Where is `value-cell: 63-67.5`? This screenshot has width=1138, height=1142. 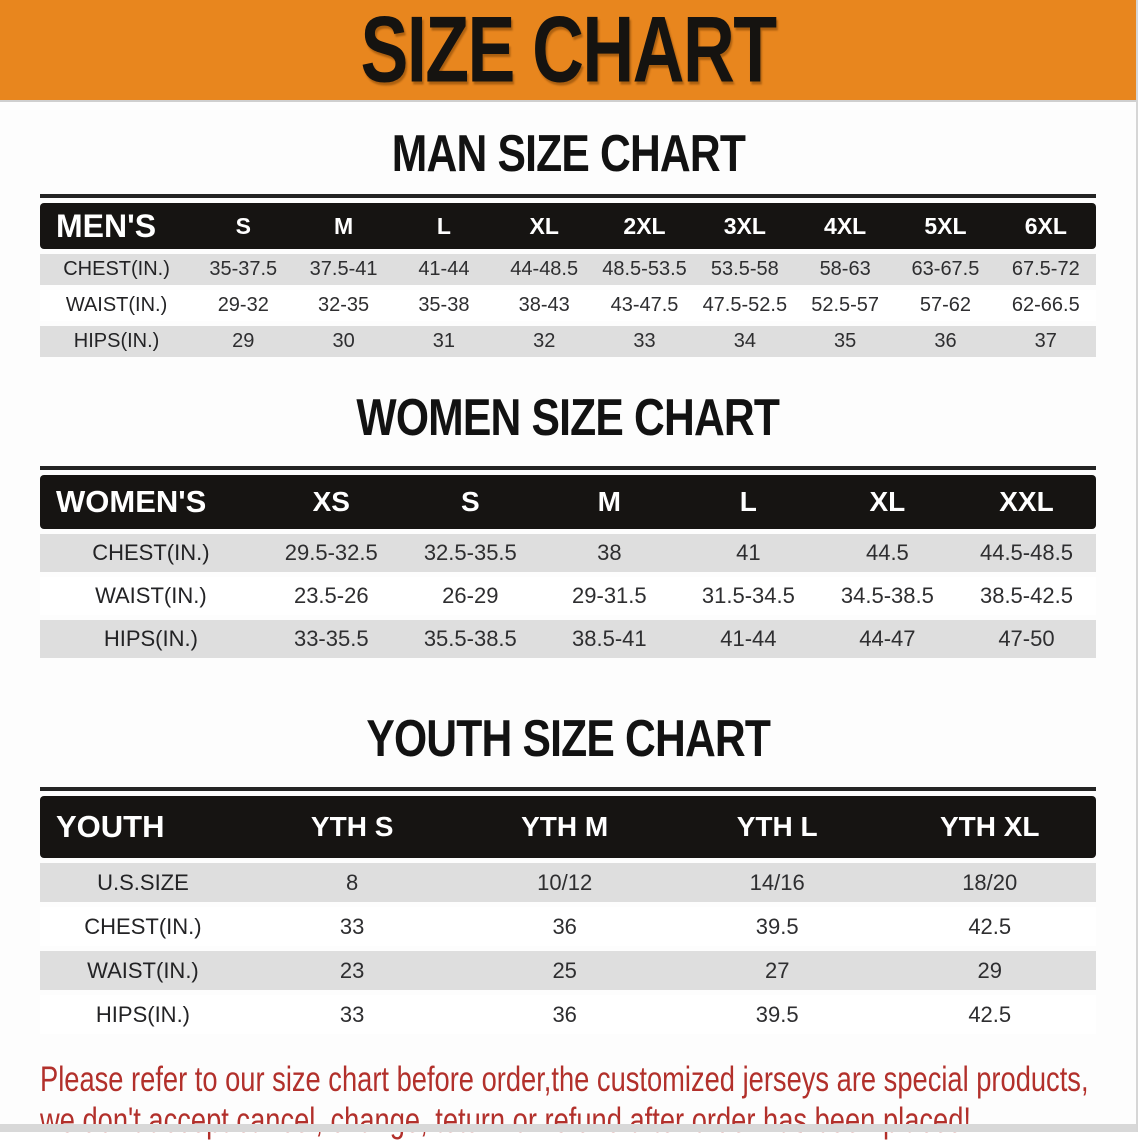 value-cell: 63-67.5 is located at coordinates (945, 269).